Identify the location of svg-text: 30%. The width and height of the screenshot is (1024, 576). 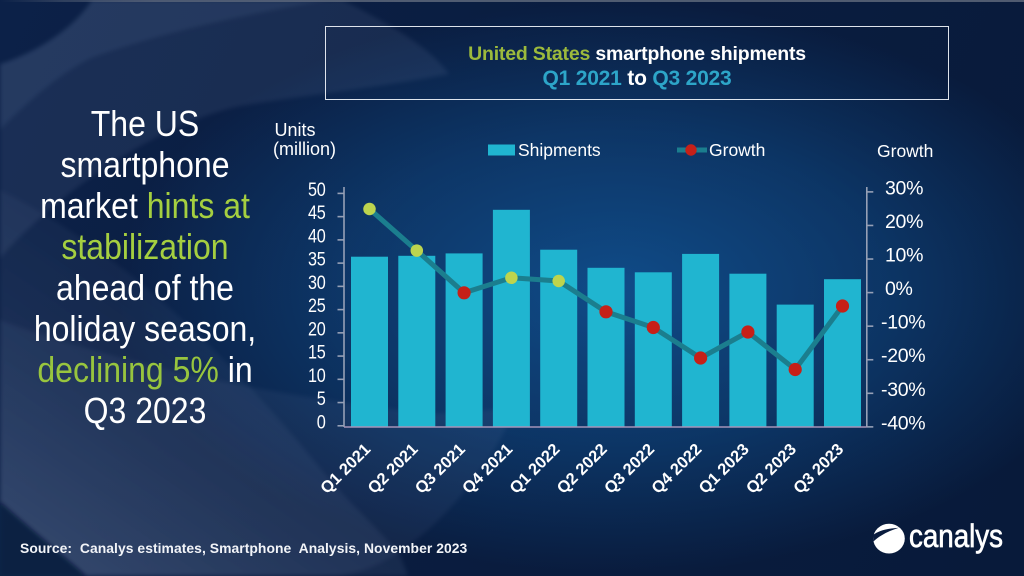
(904, 188).